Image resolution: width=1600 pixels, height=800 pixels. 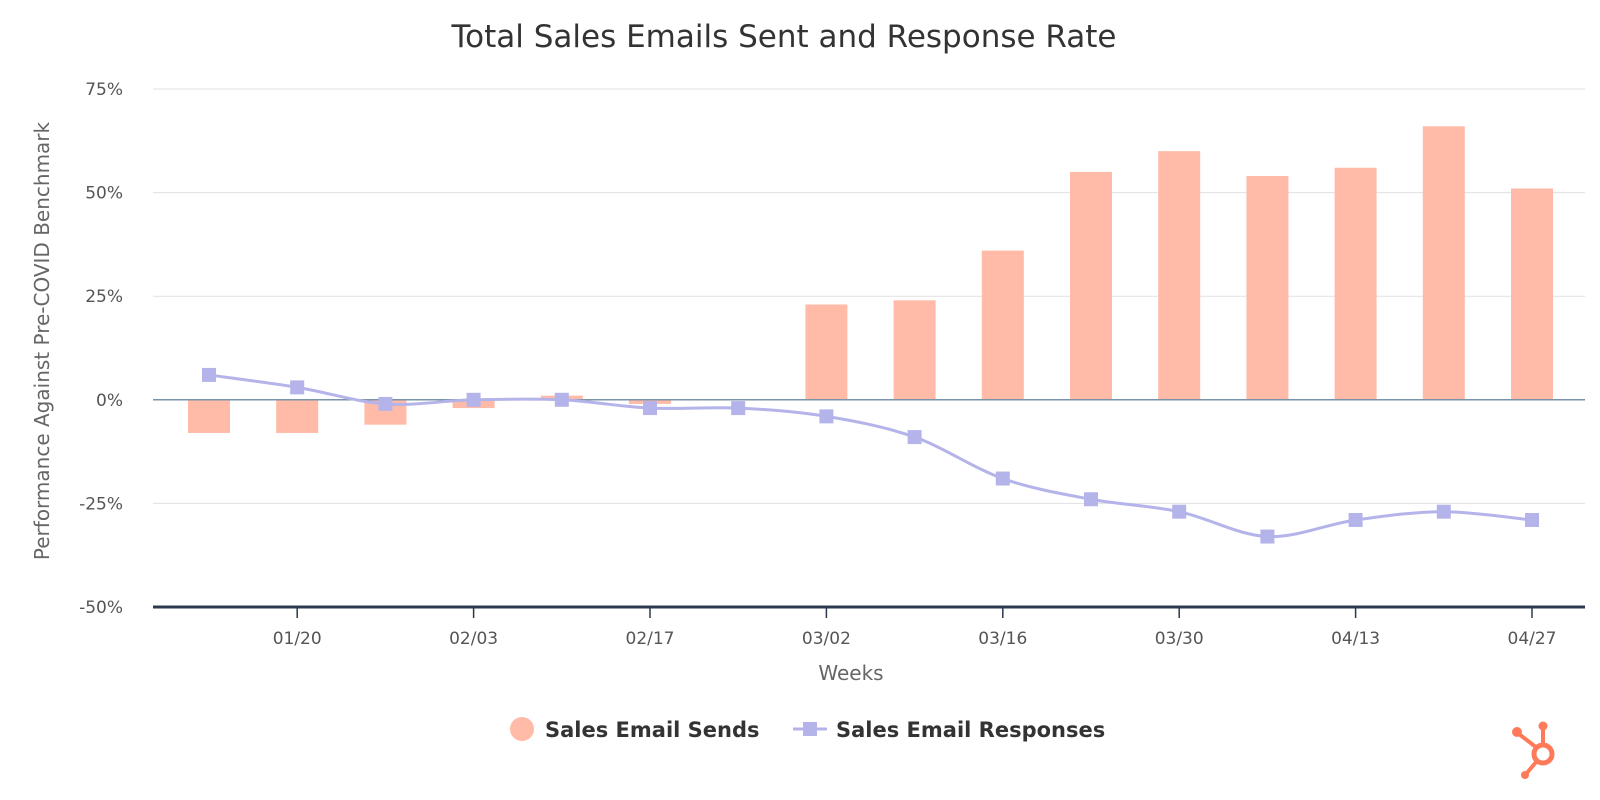 I want to click on x-tick-label: 01/20, so click(x=297, y=639).